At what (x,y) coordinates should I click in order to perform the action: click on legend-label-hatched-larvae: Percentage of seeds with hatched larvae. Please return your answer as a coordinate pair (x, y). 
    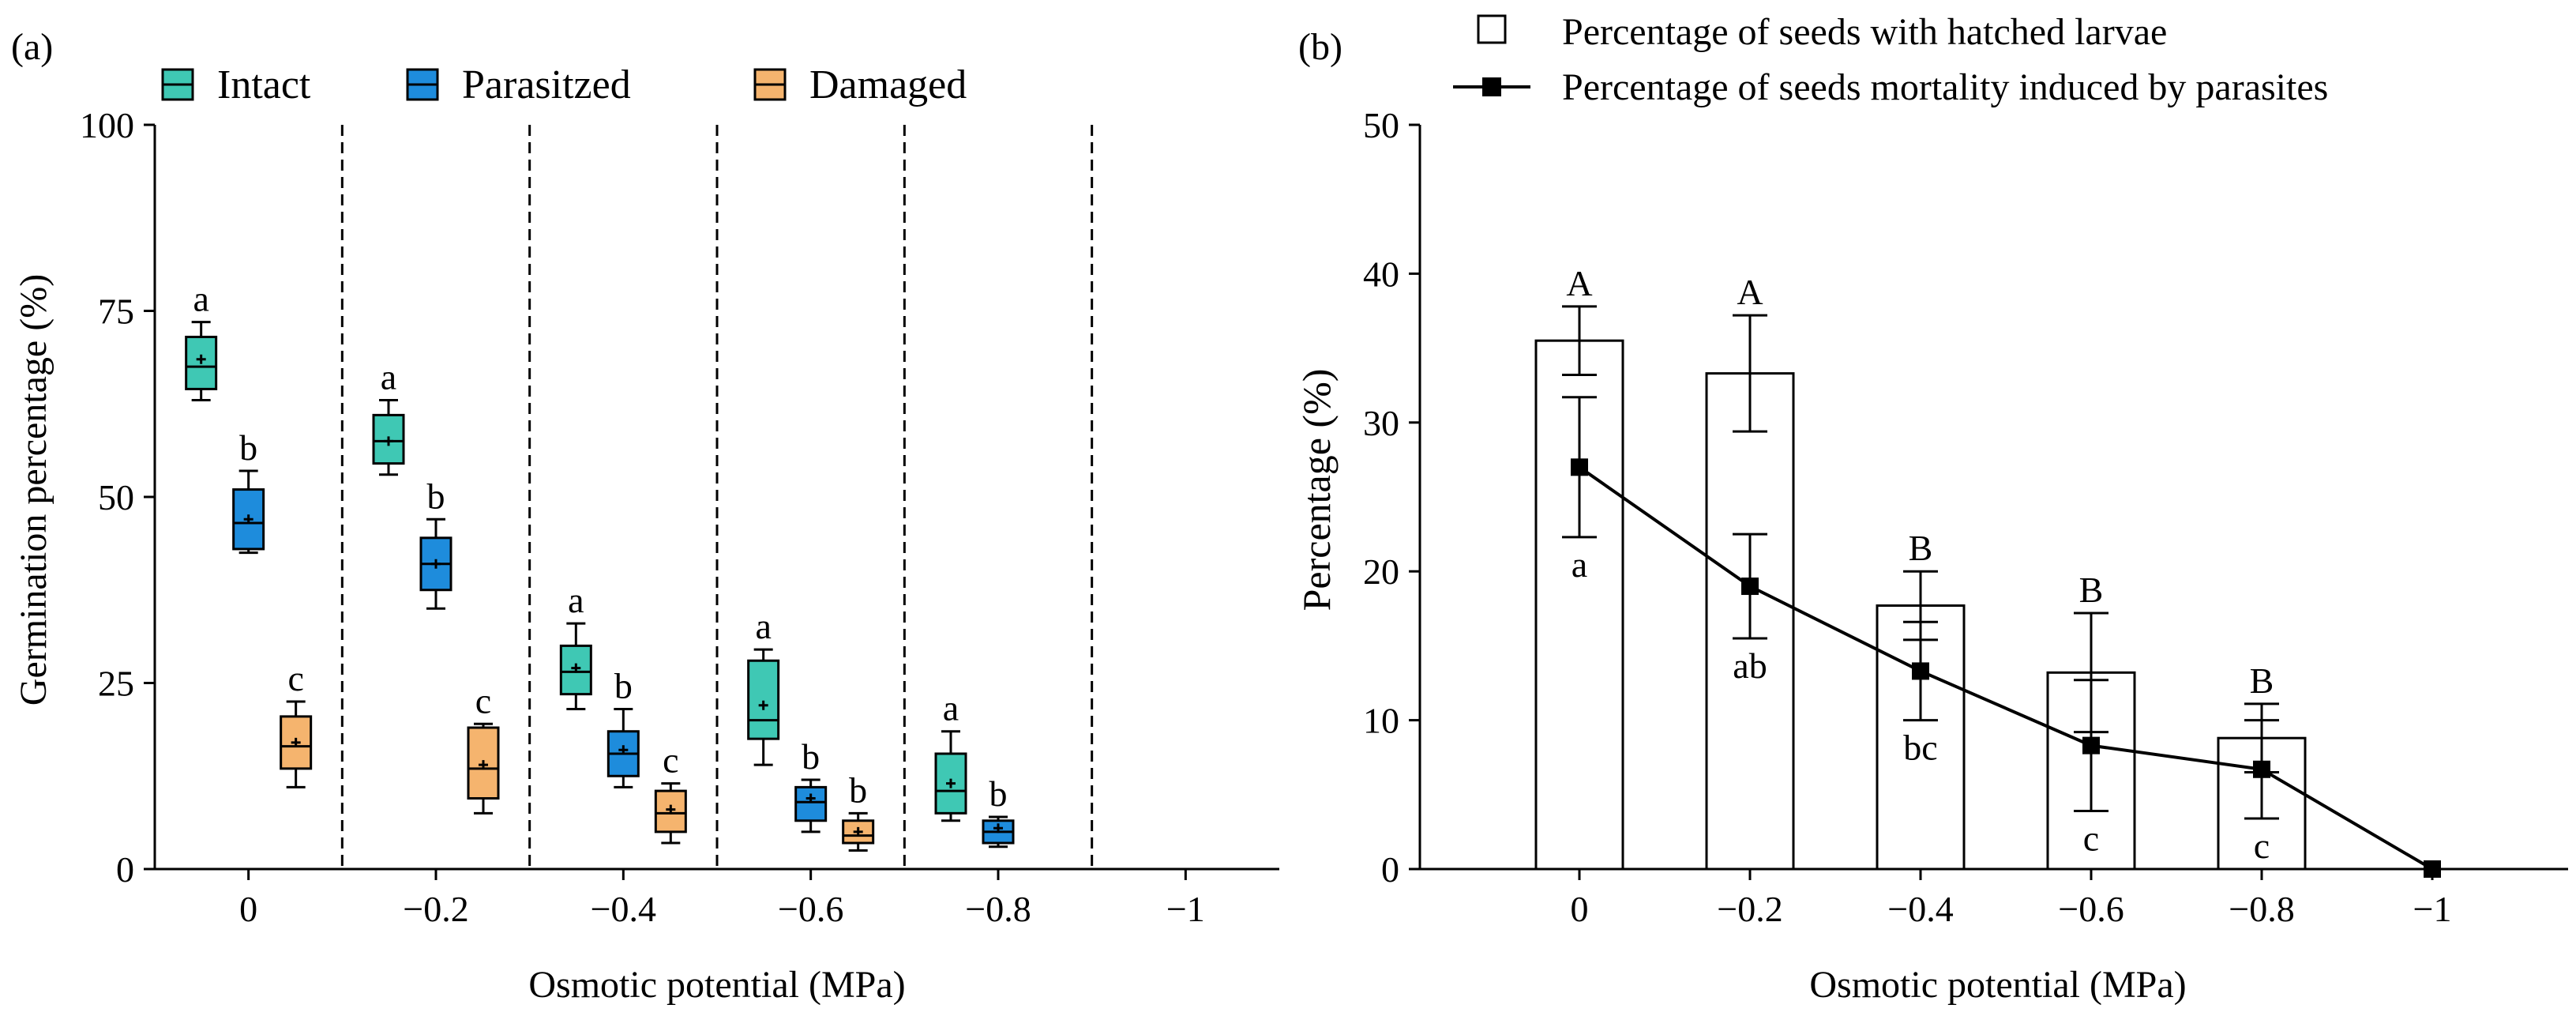
    Looking at the image, I should click on (1864, 32).